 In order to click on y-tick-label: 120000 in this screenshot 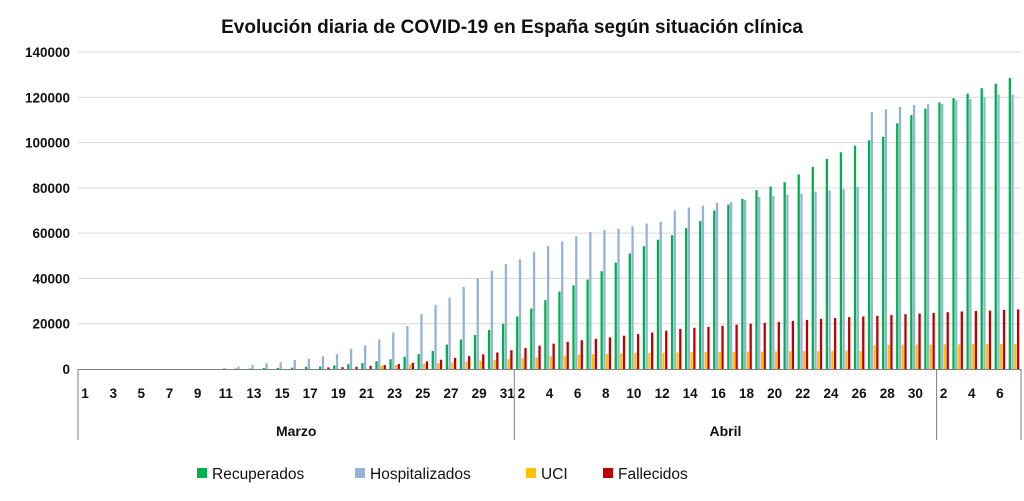, I will do `click(47, 97)`.